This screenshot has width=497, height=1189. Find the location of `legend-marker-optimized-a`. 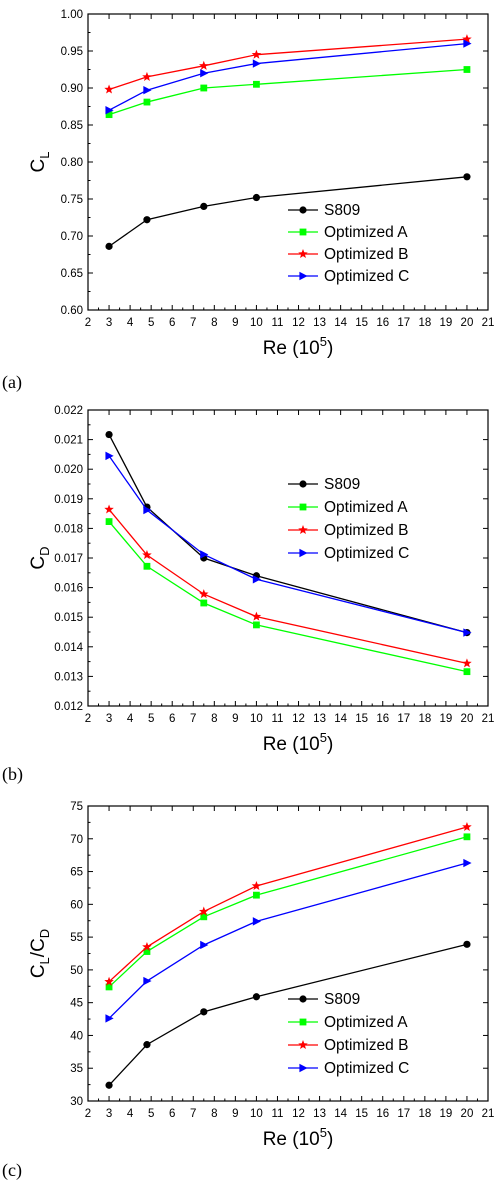

legend-marker-optimized-a is located at coordinates (303, 1022).